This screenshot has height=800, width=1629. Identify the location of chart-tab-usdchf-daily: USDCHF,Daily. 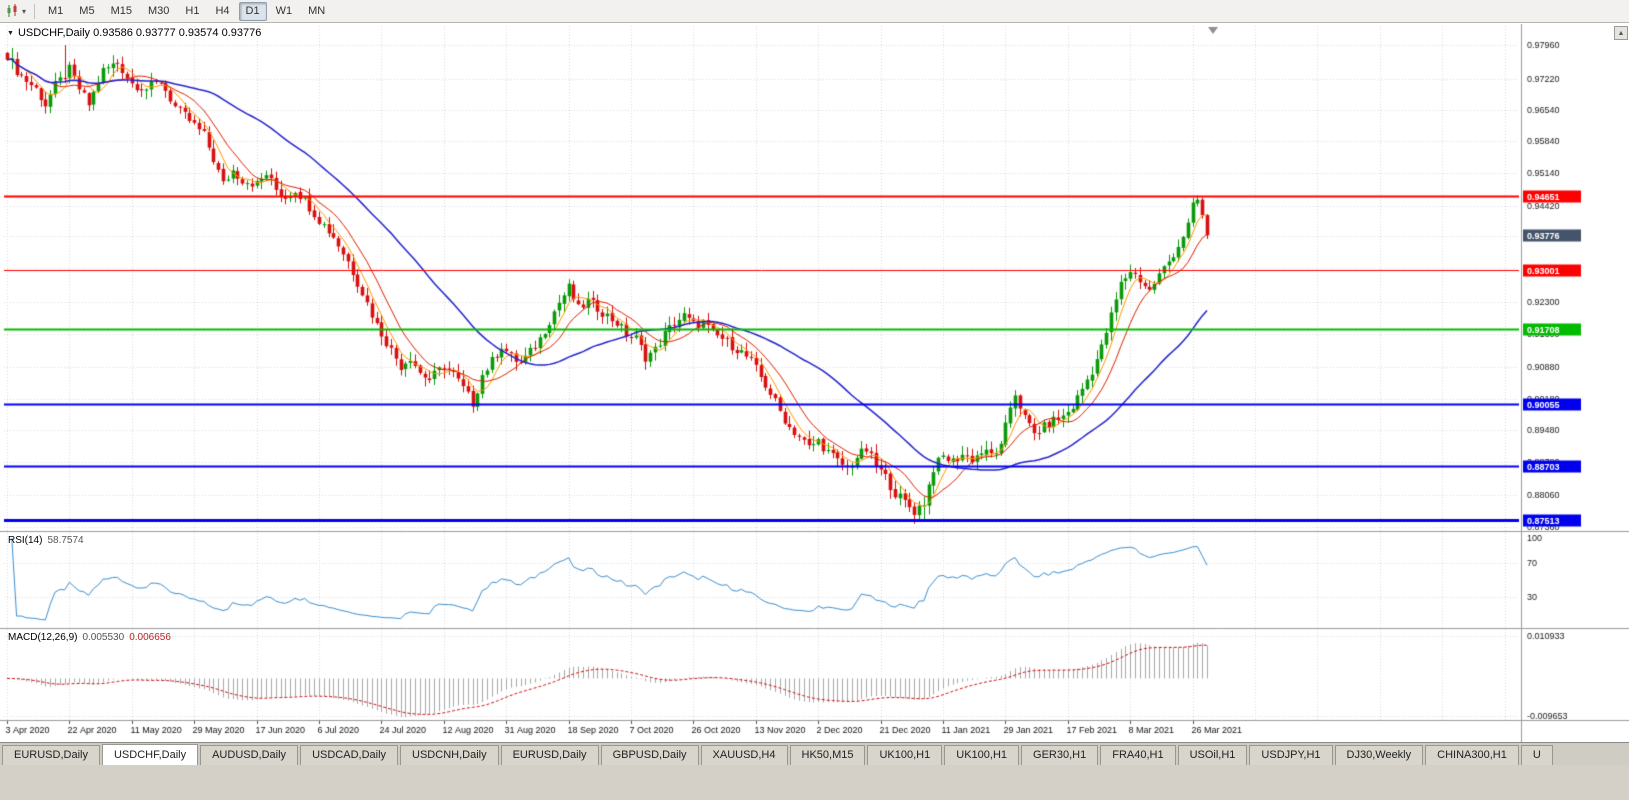
(150, 754).